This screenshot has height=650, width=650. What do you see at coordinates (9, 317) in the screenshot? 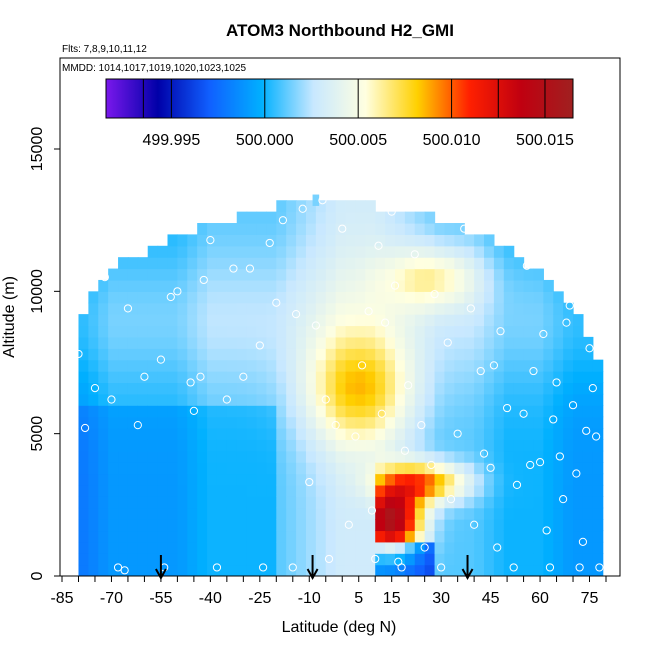
I see `y-axis-label: Altitude (m)` at bounding box center [9, 317].